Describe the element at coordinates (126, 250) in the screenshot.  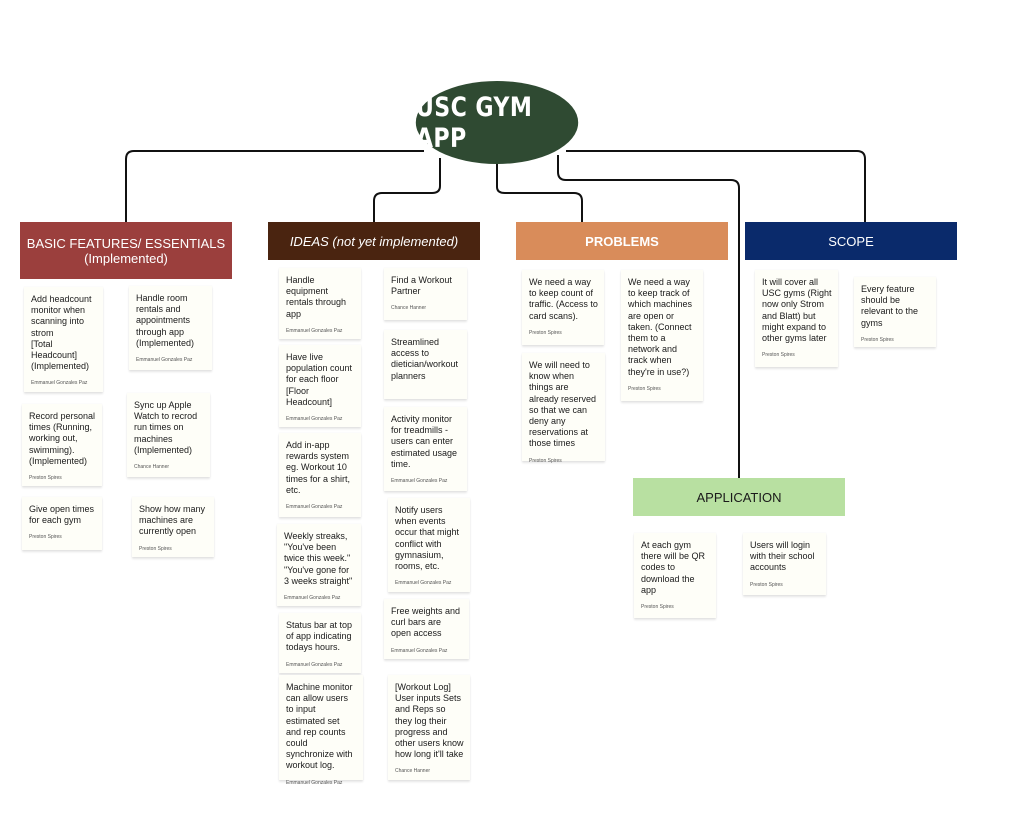
I see `header-basic-features: BASIC FEATURES/ ESSENTIALS (Implemented)` at that location.